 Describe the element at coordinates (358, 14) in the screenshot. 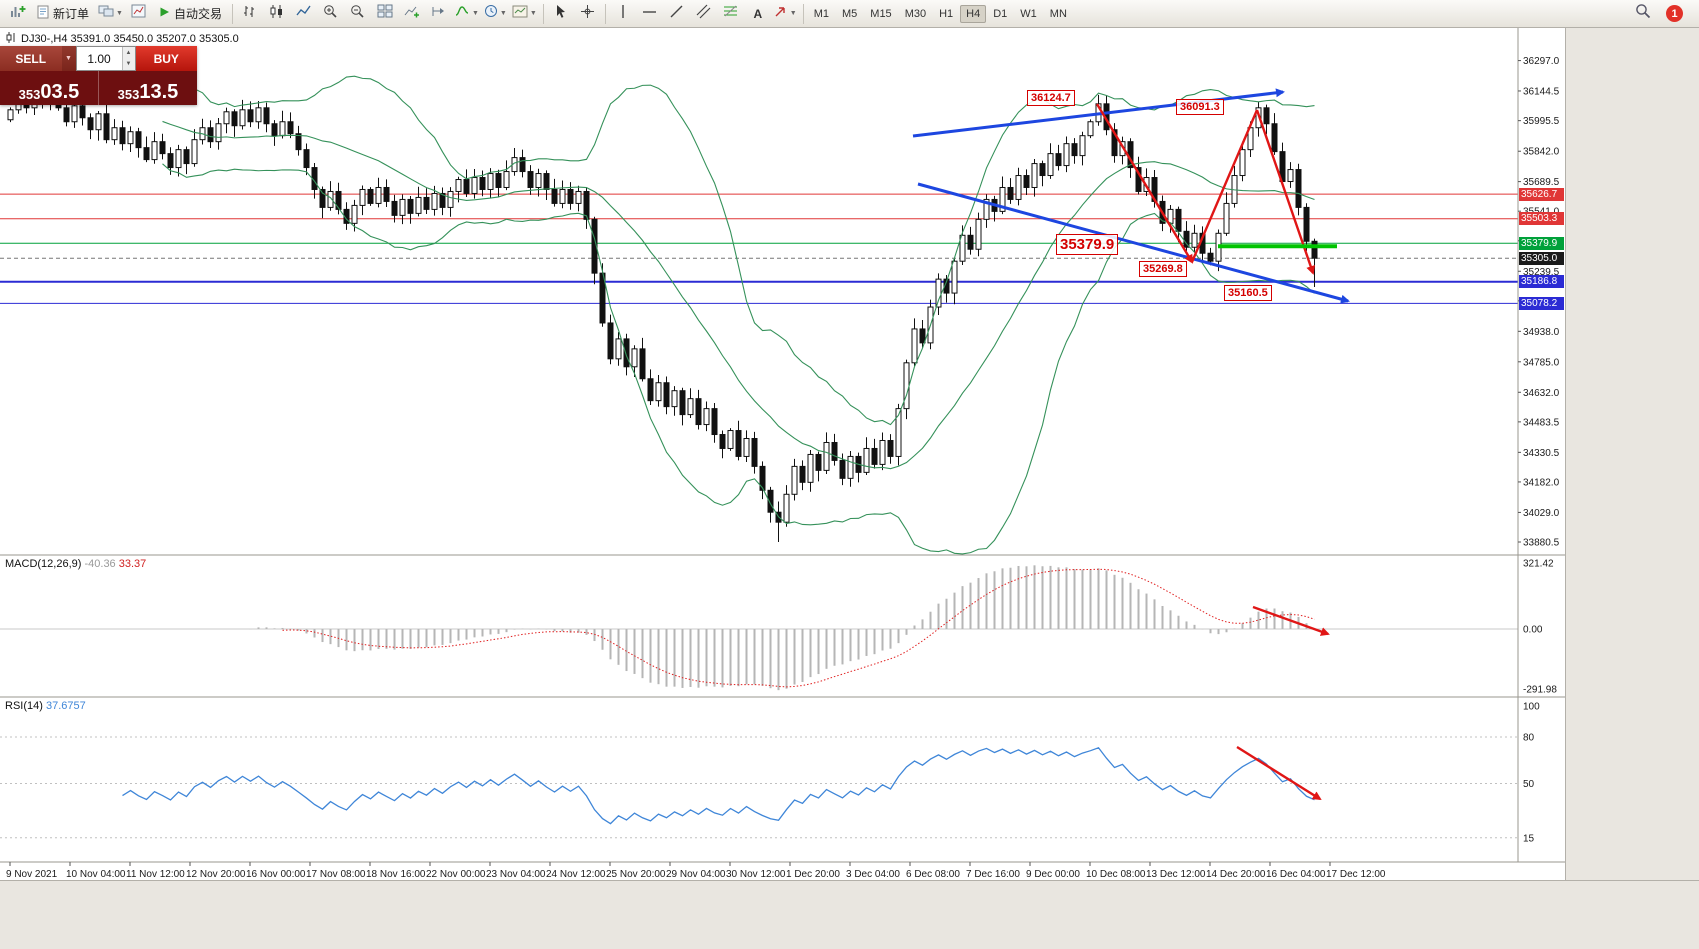

I see `zoom-out-button` at that location.